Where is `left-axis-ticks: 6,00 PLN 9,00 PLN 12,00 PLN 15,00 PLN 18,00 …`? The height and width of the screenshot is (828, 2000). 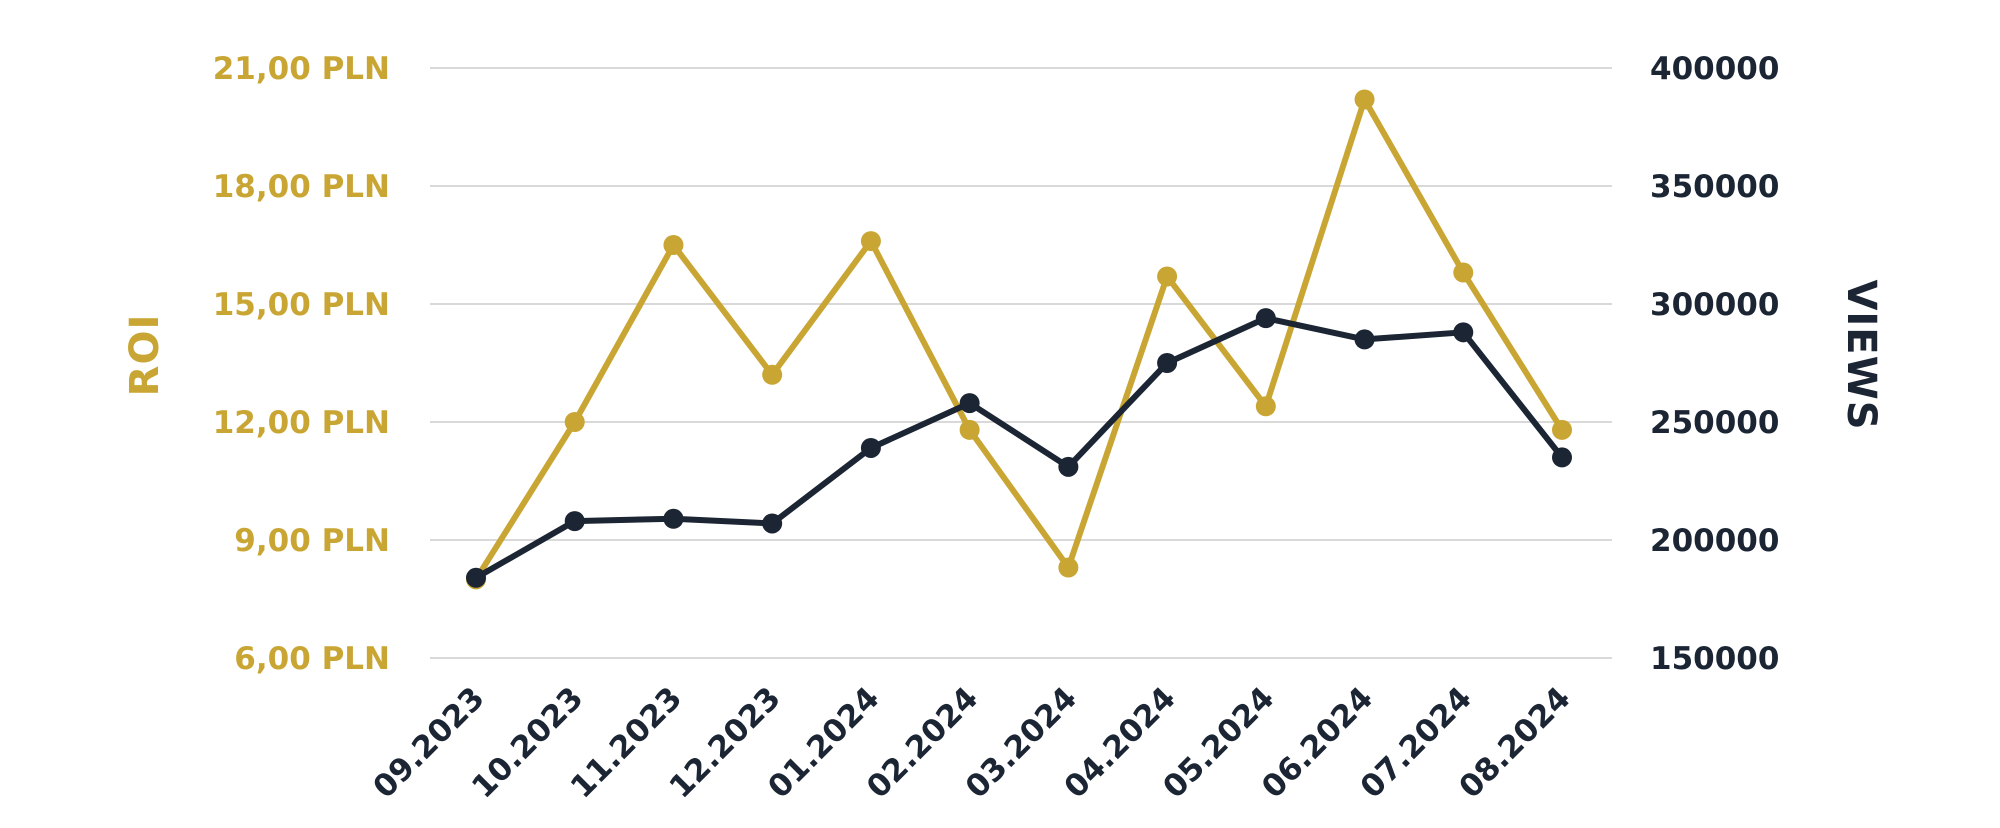
left-axis-ticks: 6,00 PLN 9,00 PLN 12,00 PLN 15,00 PLN 18,00 … is located at coordinates (301, 364).